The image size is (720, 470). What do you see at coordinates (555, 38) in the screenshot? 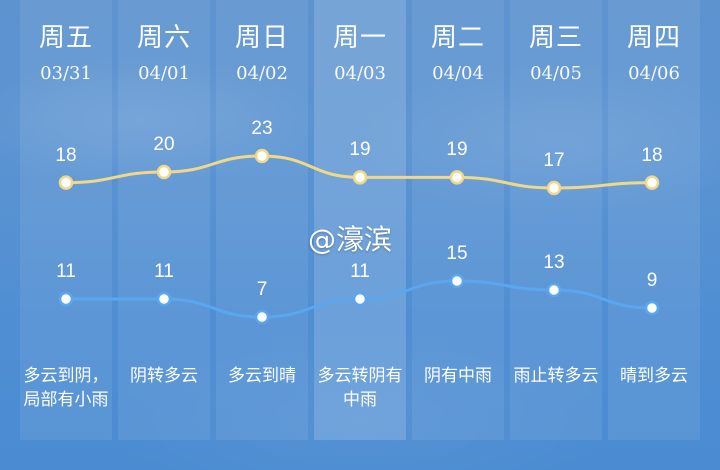
I see `weekday-label: 周三` at bounding box center [555, 38].